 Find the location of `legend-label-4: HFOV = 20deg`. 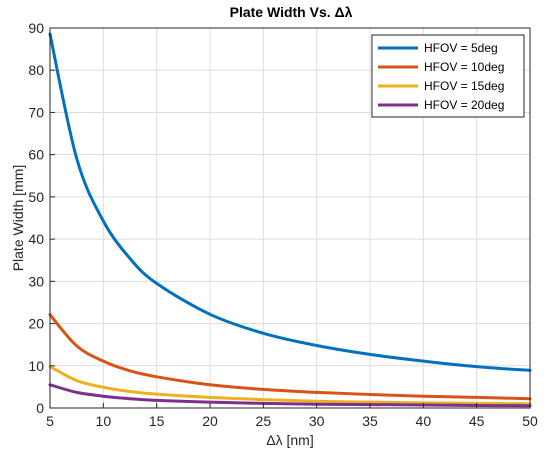

legend-label-4: HFOV = 20deg is located at coordinates (464, 105).